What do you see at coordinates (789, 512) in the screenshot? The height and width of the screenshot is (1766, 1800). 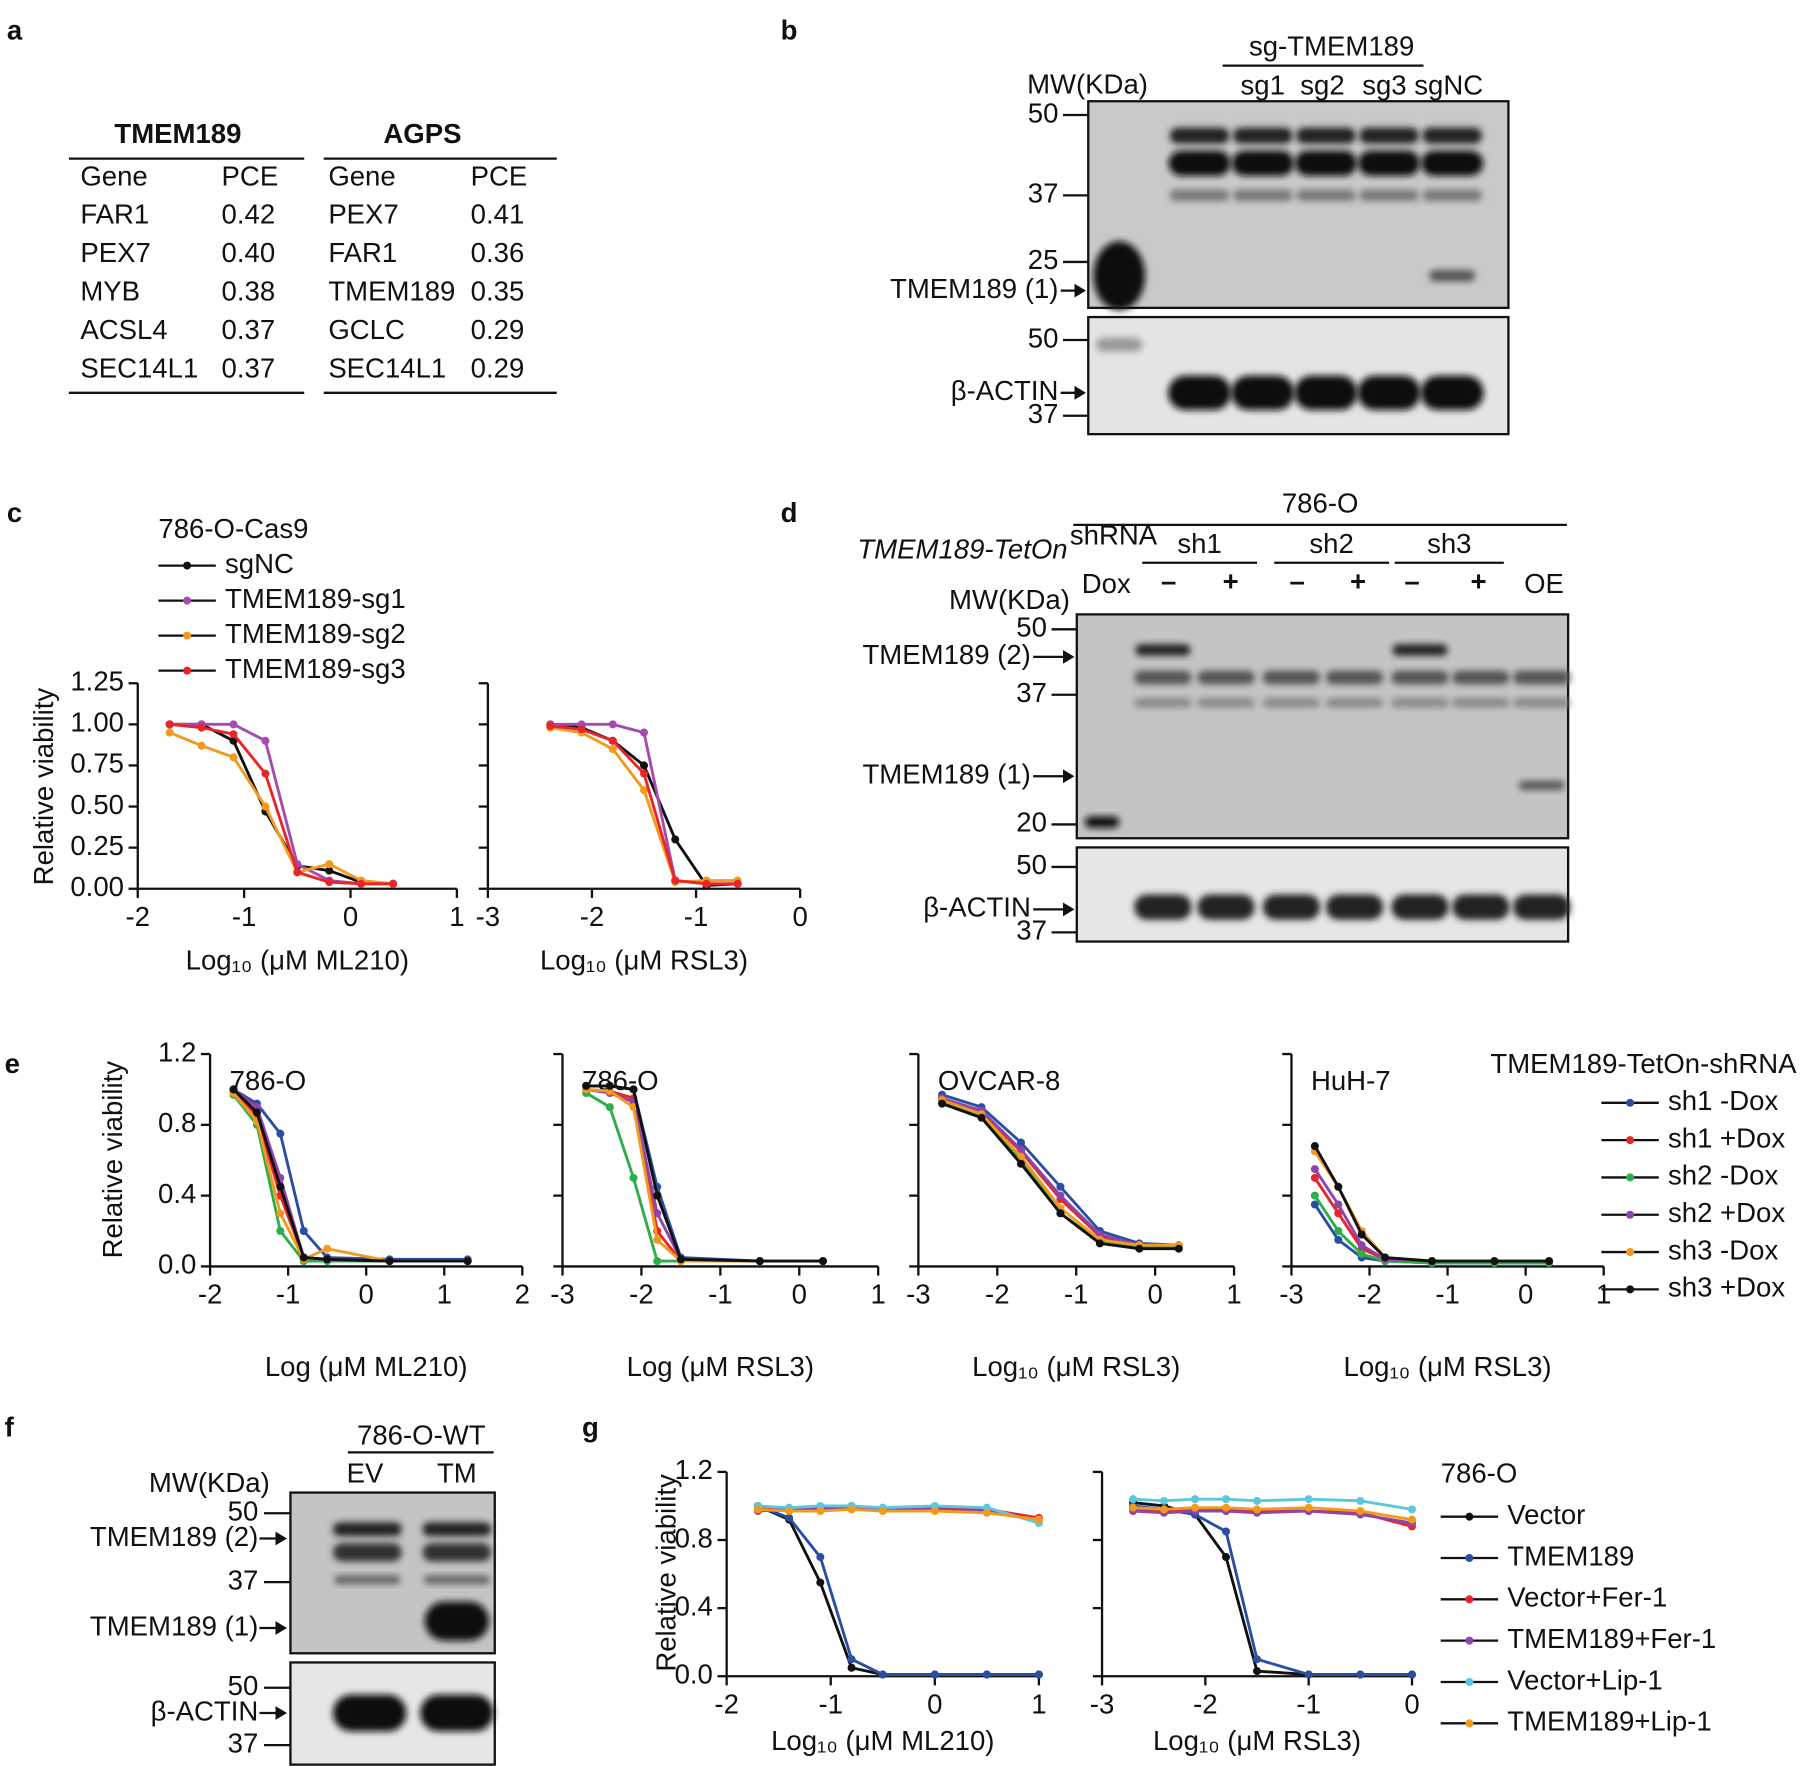 I see `panel-label: d` at bounding box center [789, 512].